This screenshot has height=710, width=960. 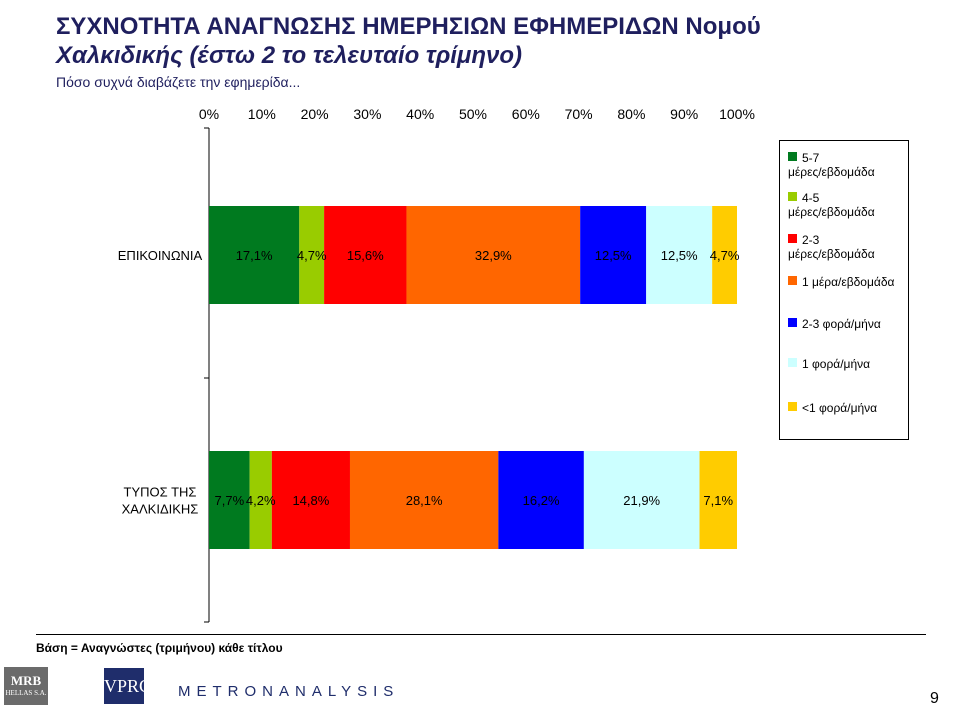 What do you see at coordinates (579, 114) in the screenshot?
I see `x-tick-label: 70%` at bounding box center [579, 114].